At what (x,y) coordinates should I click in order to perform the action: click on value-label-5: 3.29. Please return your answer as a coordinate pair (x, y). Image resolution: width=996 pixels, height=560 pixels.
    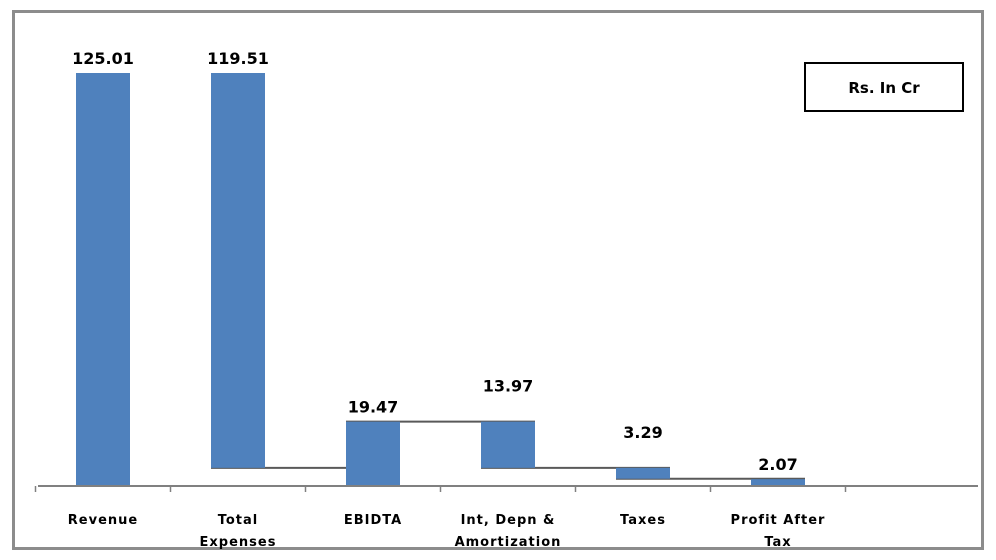
    Looking at the image, I should click on (642, 432).